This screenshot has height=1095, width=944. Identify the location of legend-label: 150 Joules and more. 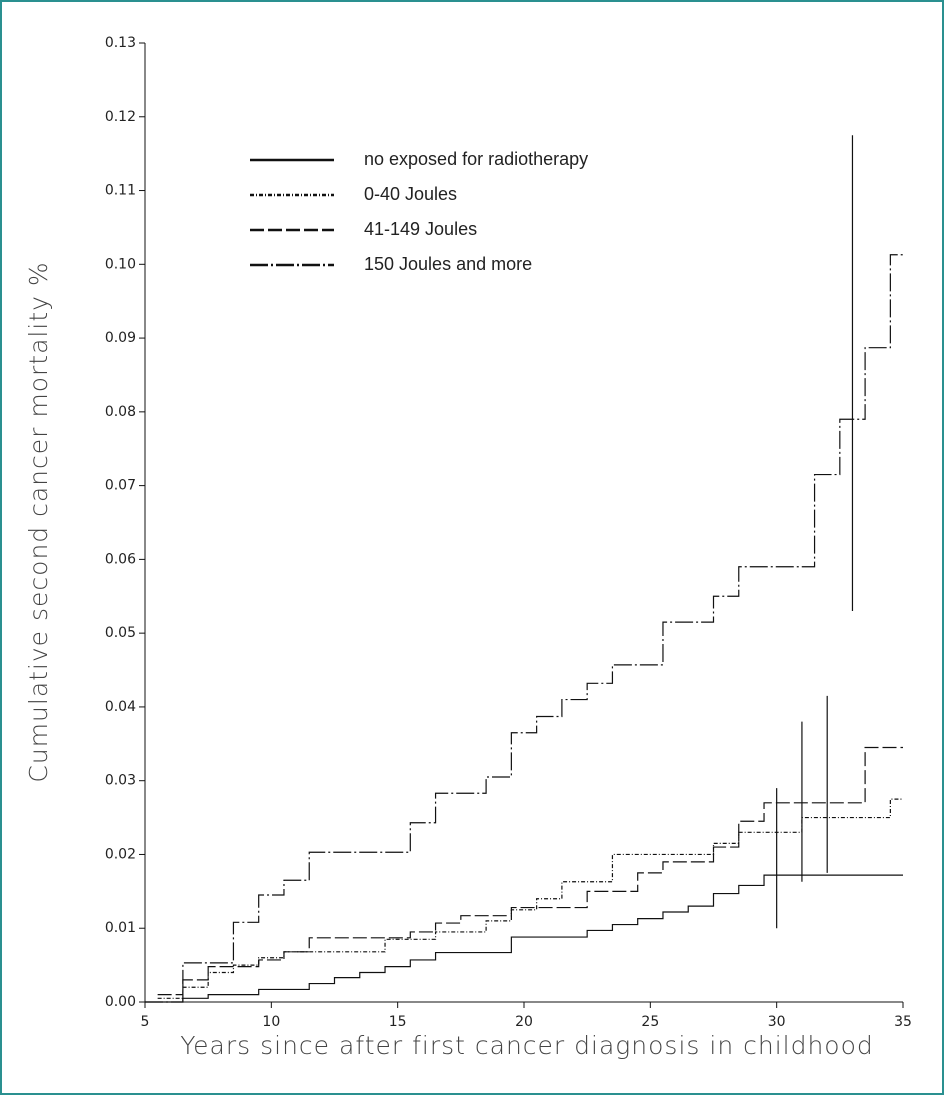
(448, 264).